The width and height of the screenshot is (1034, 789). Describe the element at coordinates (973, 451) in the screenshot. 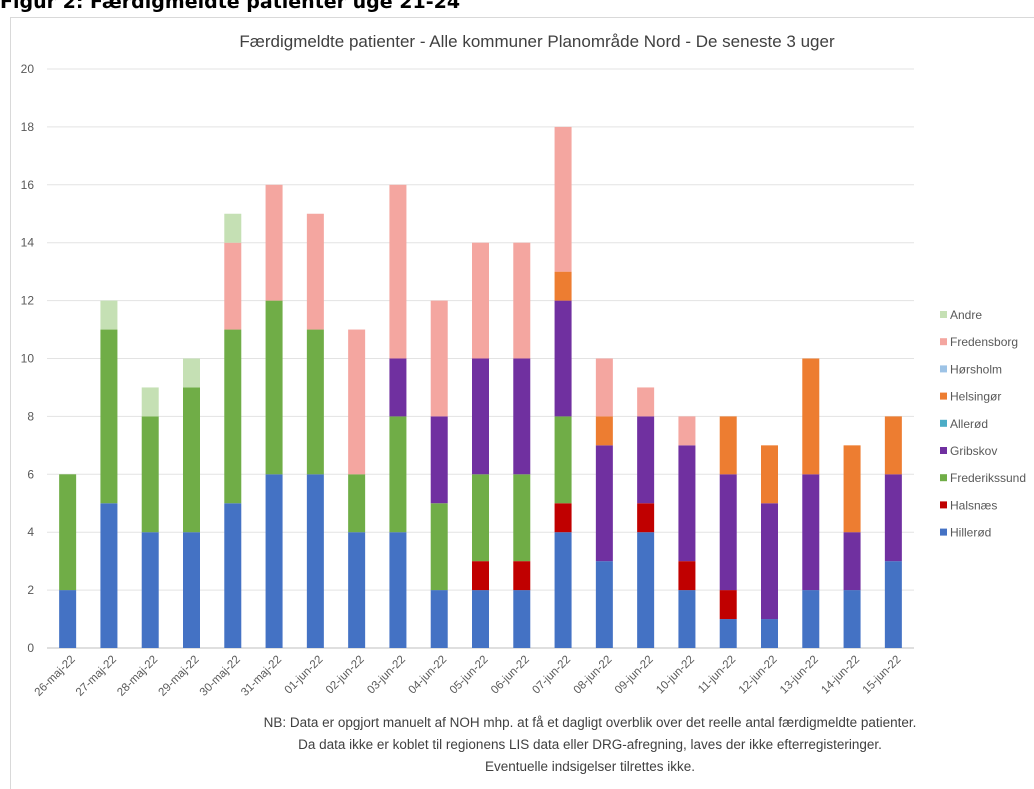

I see `legend-label: Gribskov` at that location.